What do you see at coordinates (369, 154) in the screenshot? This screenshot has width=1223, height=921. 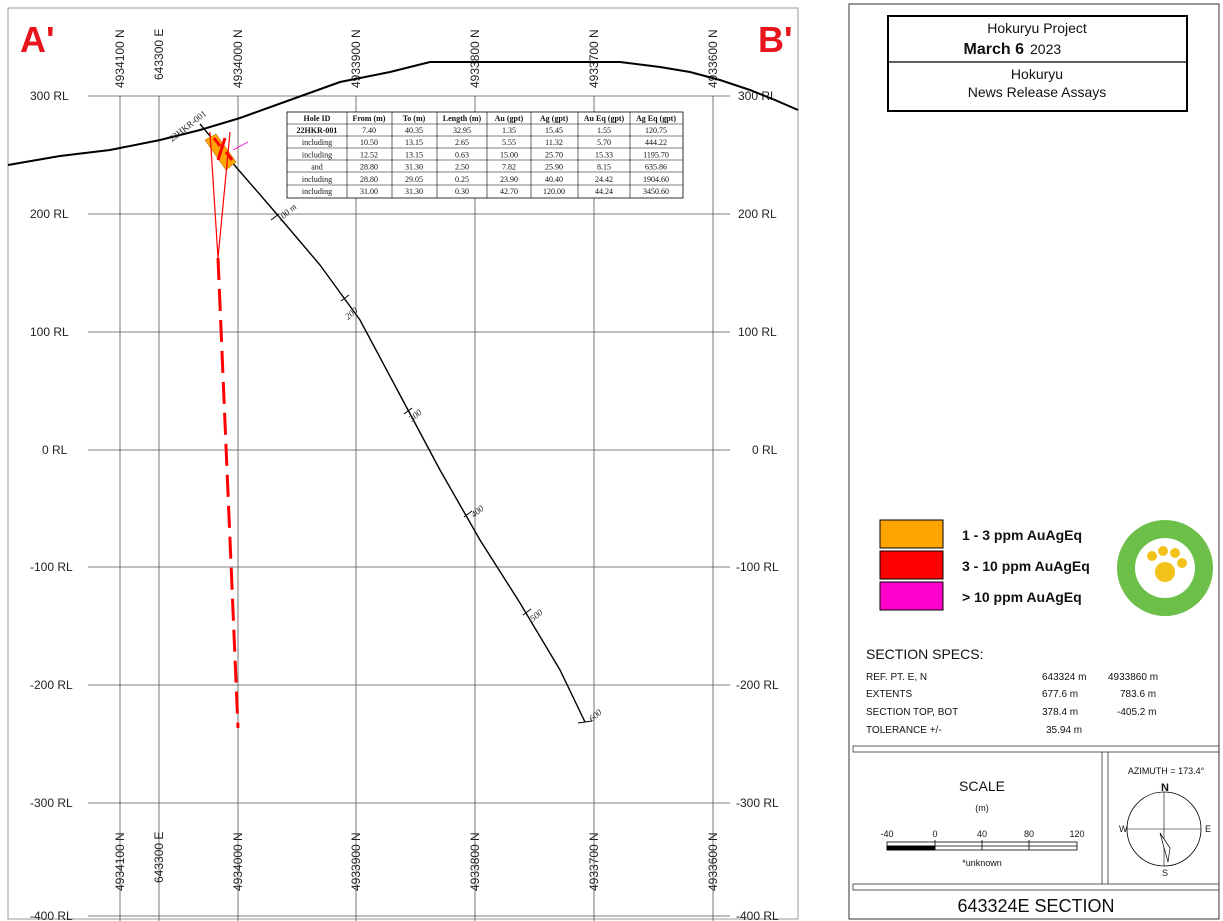 I see `table-cell: 12.52` at bounding box center [369, 154].